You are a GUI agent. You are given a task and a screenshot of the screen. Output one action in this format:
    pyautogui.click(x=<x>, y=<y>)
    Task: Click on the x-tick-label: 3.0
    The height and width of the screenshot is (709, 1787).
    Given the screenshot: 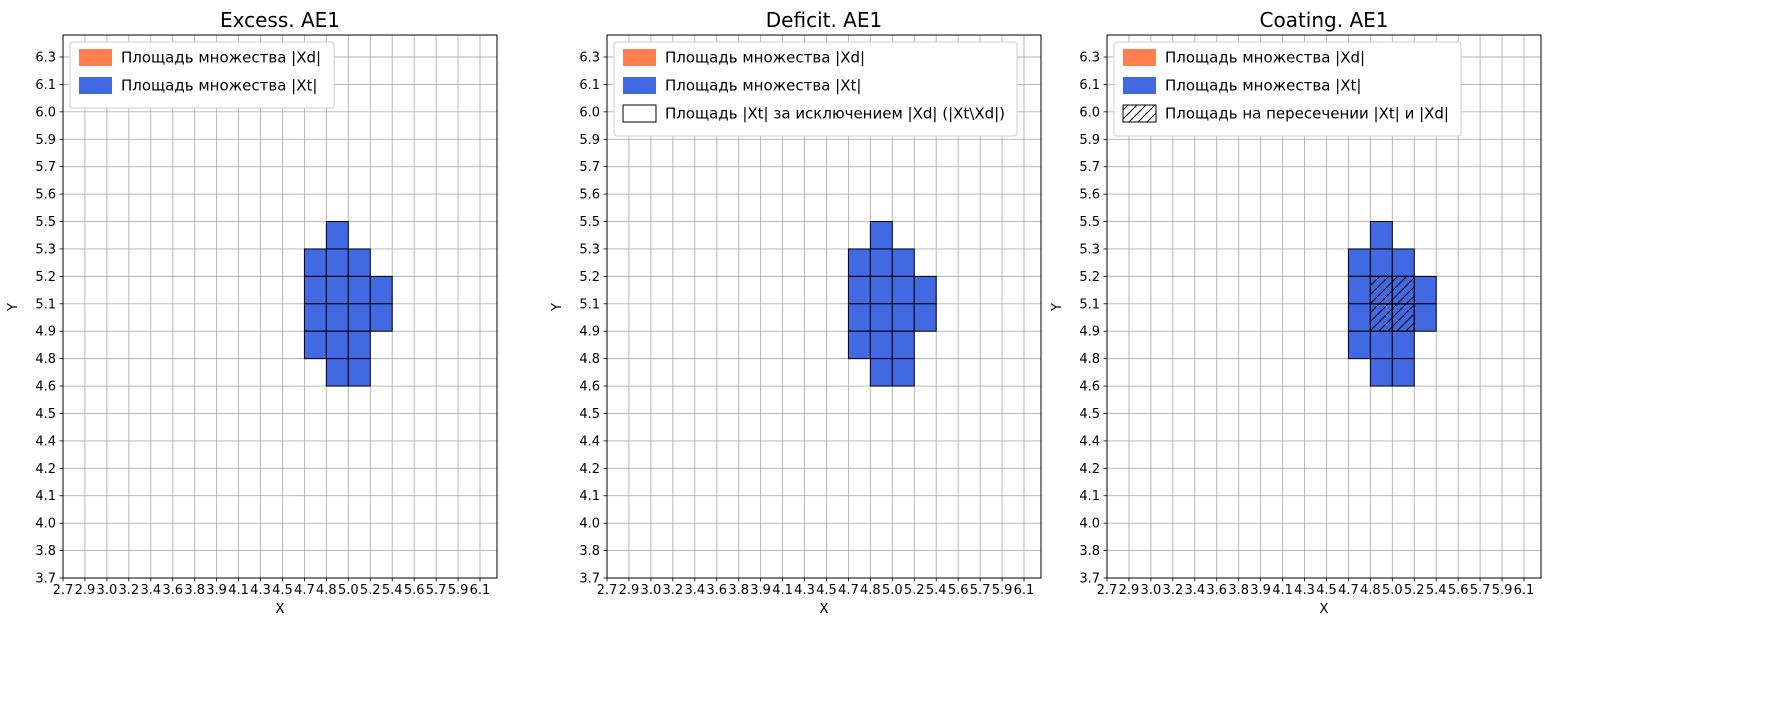 What is the action you would take?
    pyautogui.click(x=651, y=590)
    